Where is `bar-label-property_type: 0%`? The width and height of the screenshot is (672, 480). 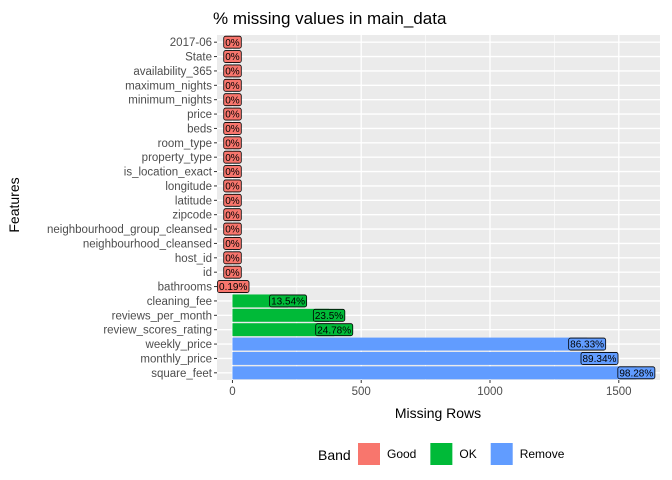 bar-label-property_type: 0% is located at coordinates (232, 158).